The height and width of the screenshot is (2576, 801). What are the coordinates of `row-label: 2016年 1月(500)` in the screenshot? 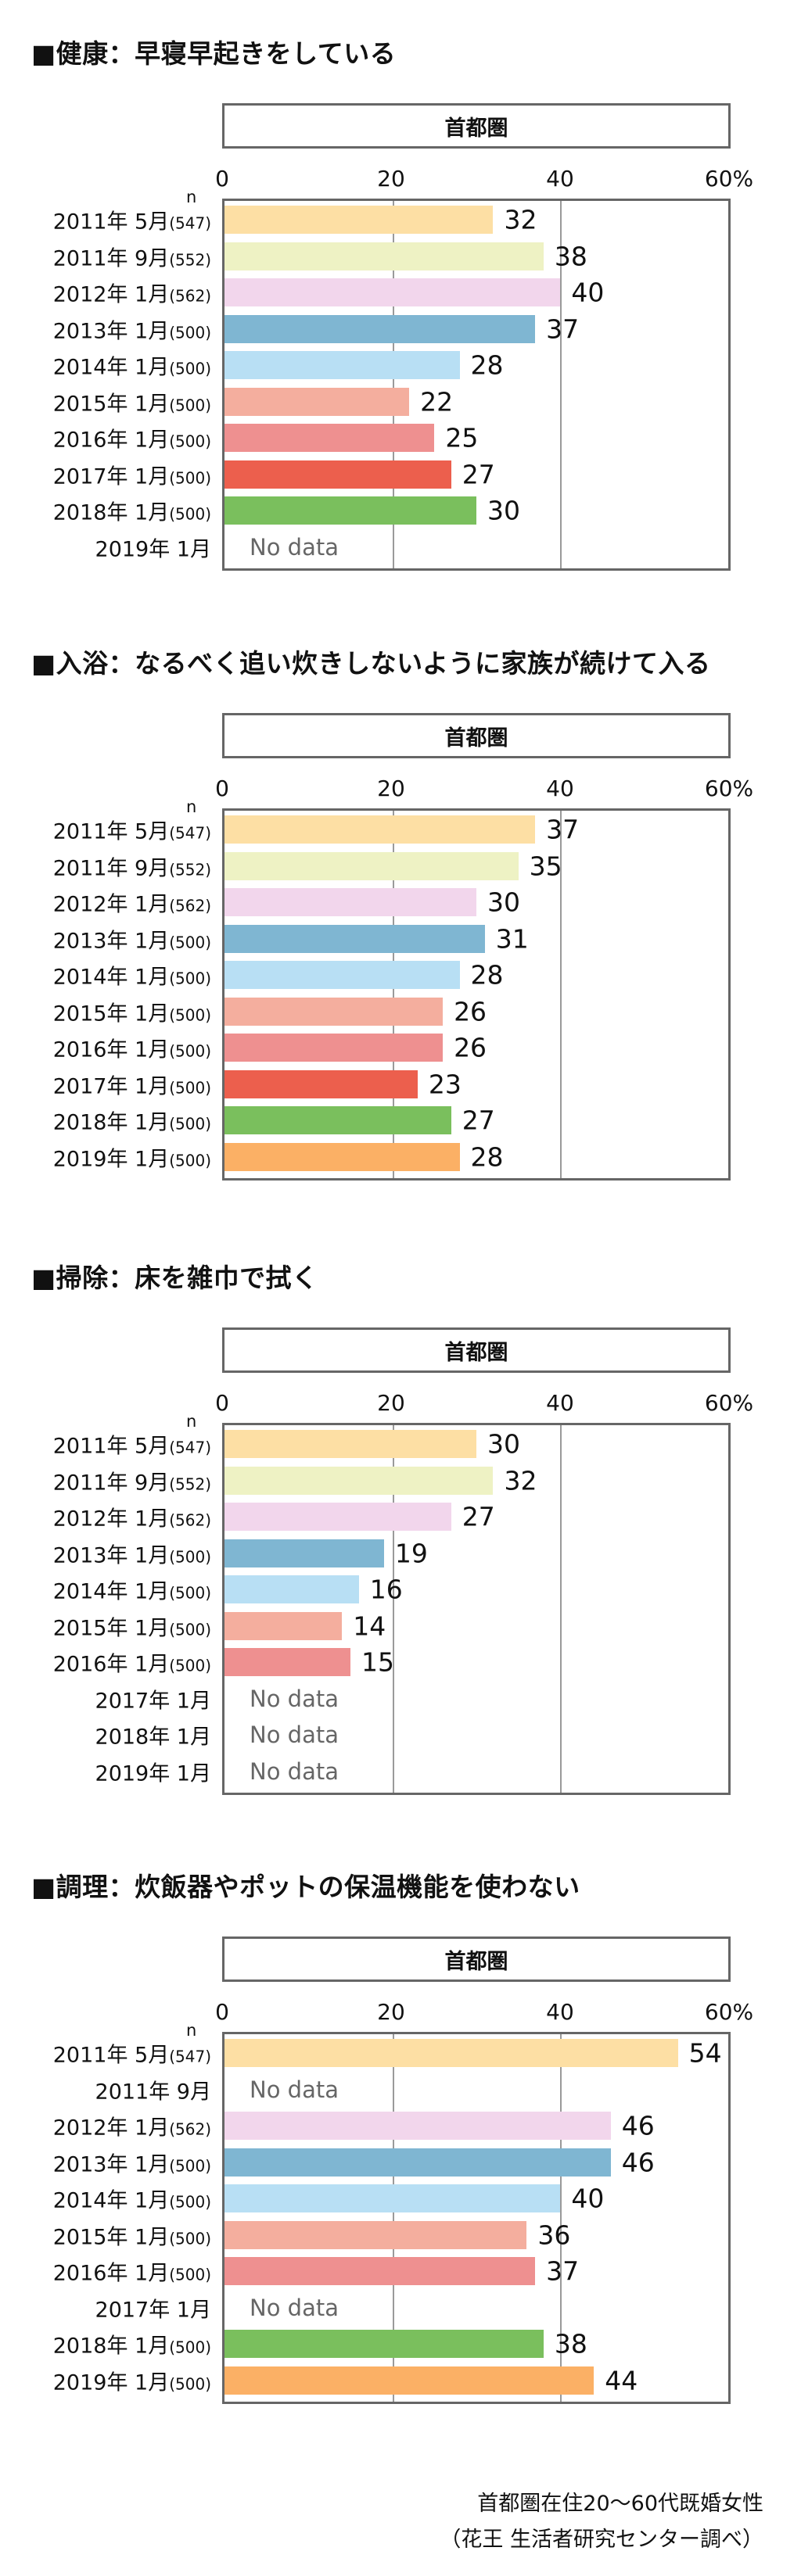 It's located at (132, 1048).